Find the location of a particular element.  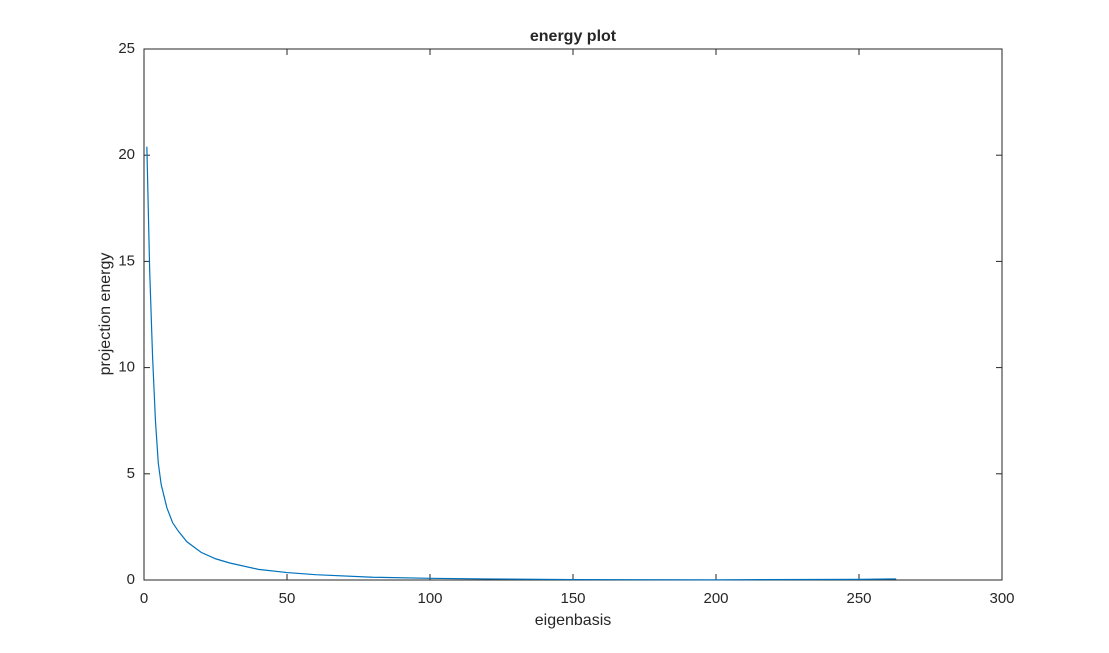

x-tick-label: 200 is located at coordinates (715, 598).